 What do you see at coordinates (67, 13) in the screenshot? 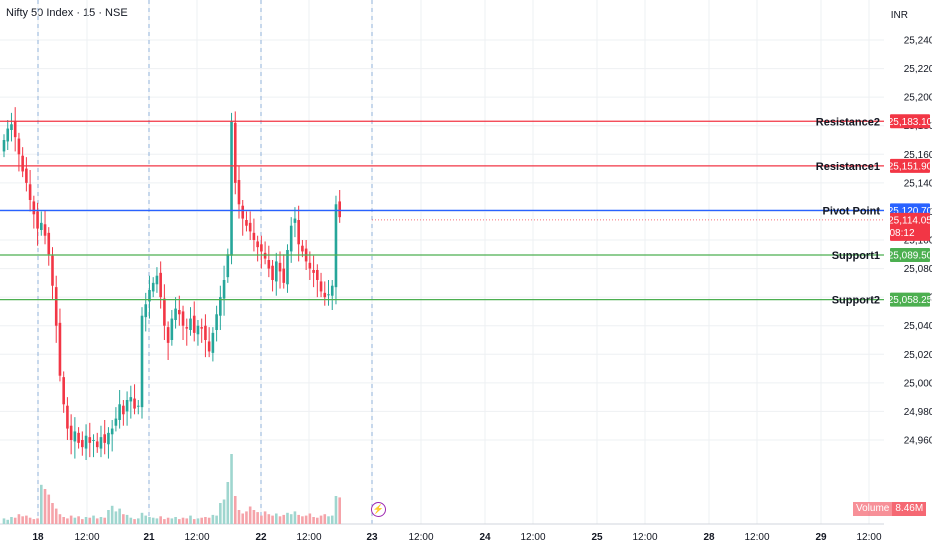
I see `symbol-header: Nifty 50 Index · 15 · NSE` at bounding box center [67, 13].